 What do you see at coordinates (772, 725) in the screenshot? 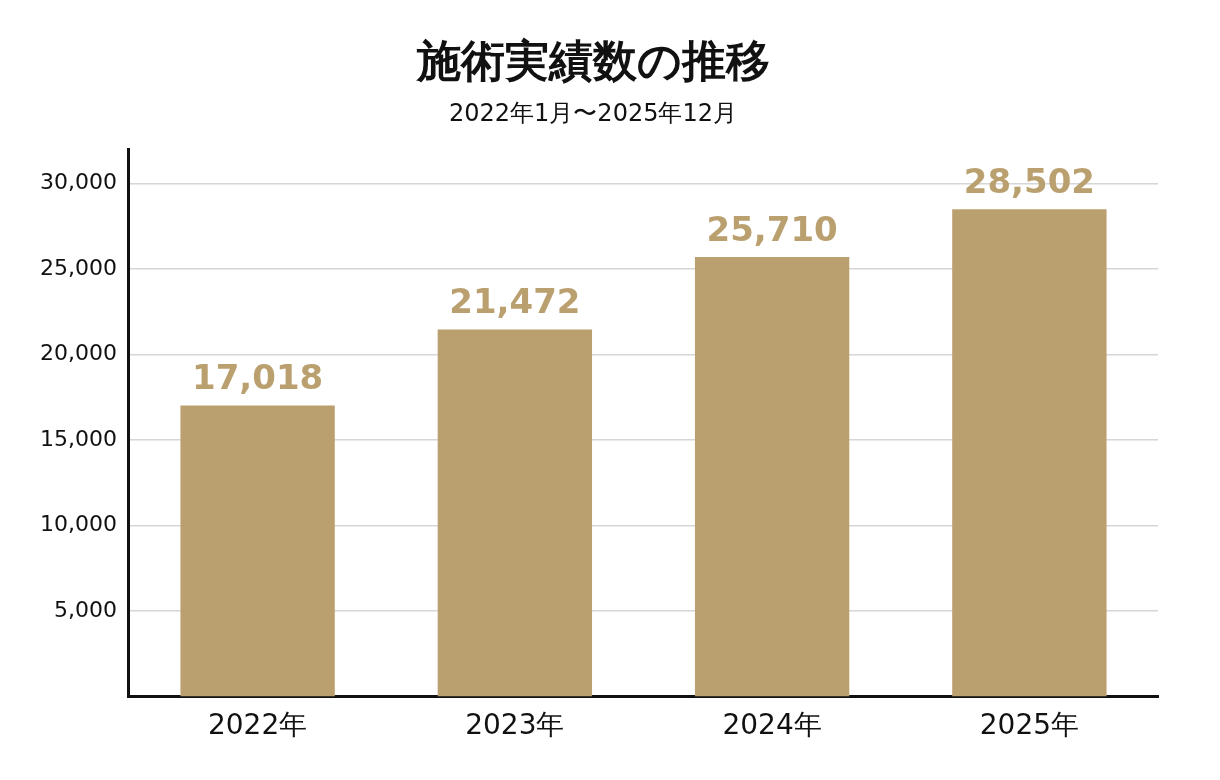
I see `x-tick-label: 2024年` at bounding box center [772, 725].